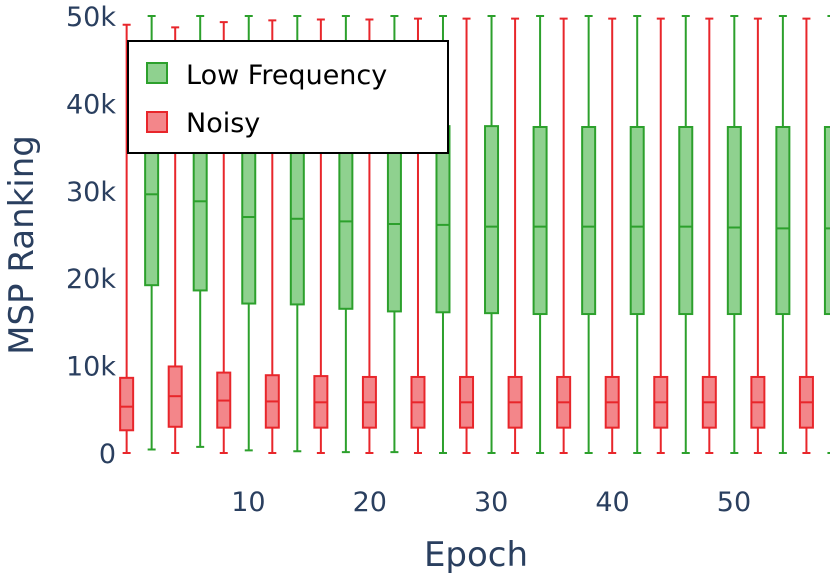 The width and height of the screenshot is (830, 577). Describe the element at coordinates (223, 123) in the screenshot. I see `legend-label-noisy: Noisy` at that location.